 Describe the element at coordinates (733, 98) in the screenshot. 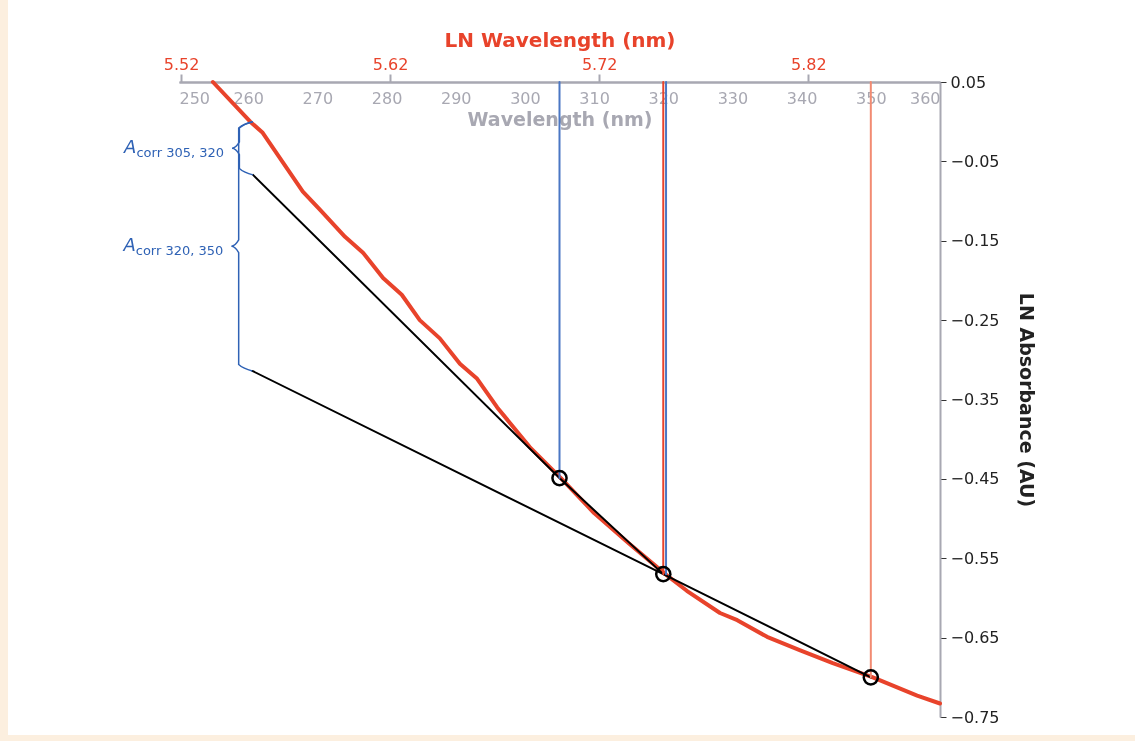

I see `x-tick-label: 330` at that location.